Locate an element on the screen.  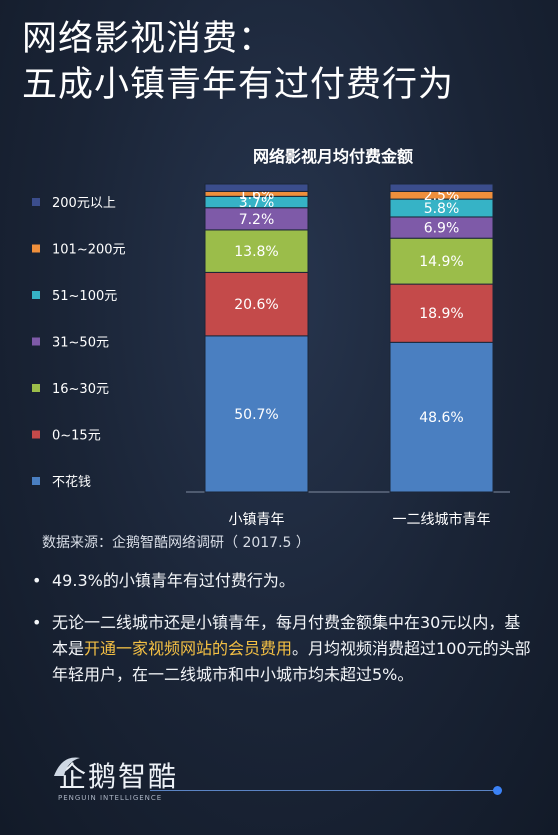
bullet-1: • 49.3%的小镇青年有过付费行为。 is located at coordinates (282, 581).